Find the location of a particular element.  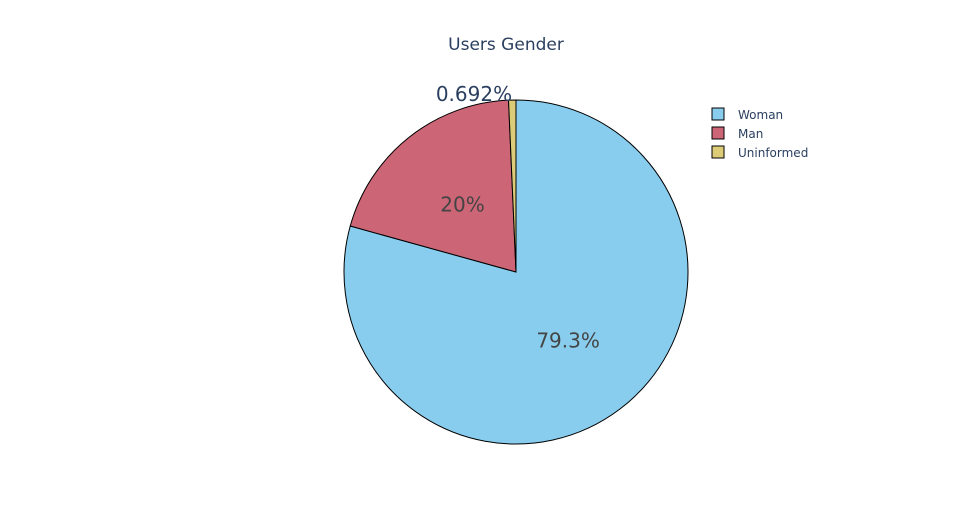

slice-labels: 79.3% 20% 0.692% is located at coordinates (518, 217).